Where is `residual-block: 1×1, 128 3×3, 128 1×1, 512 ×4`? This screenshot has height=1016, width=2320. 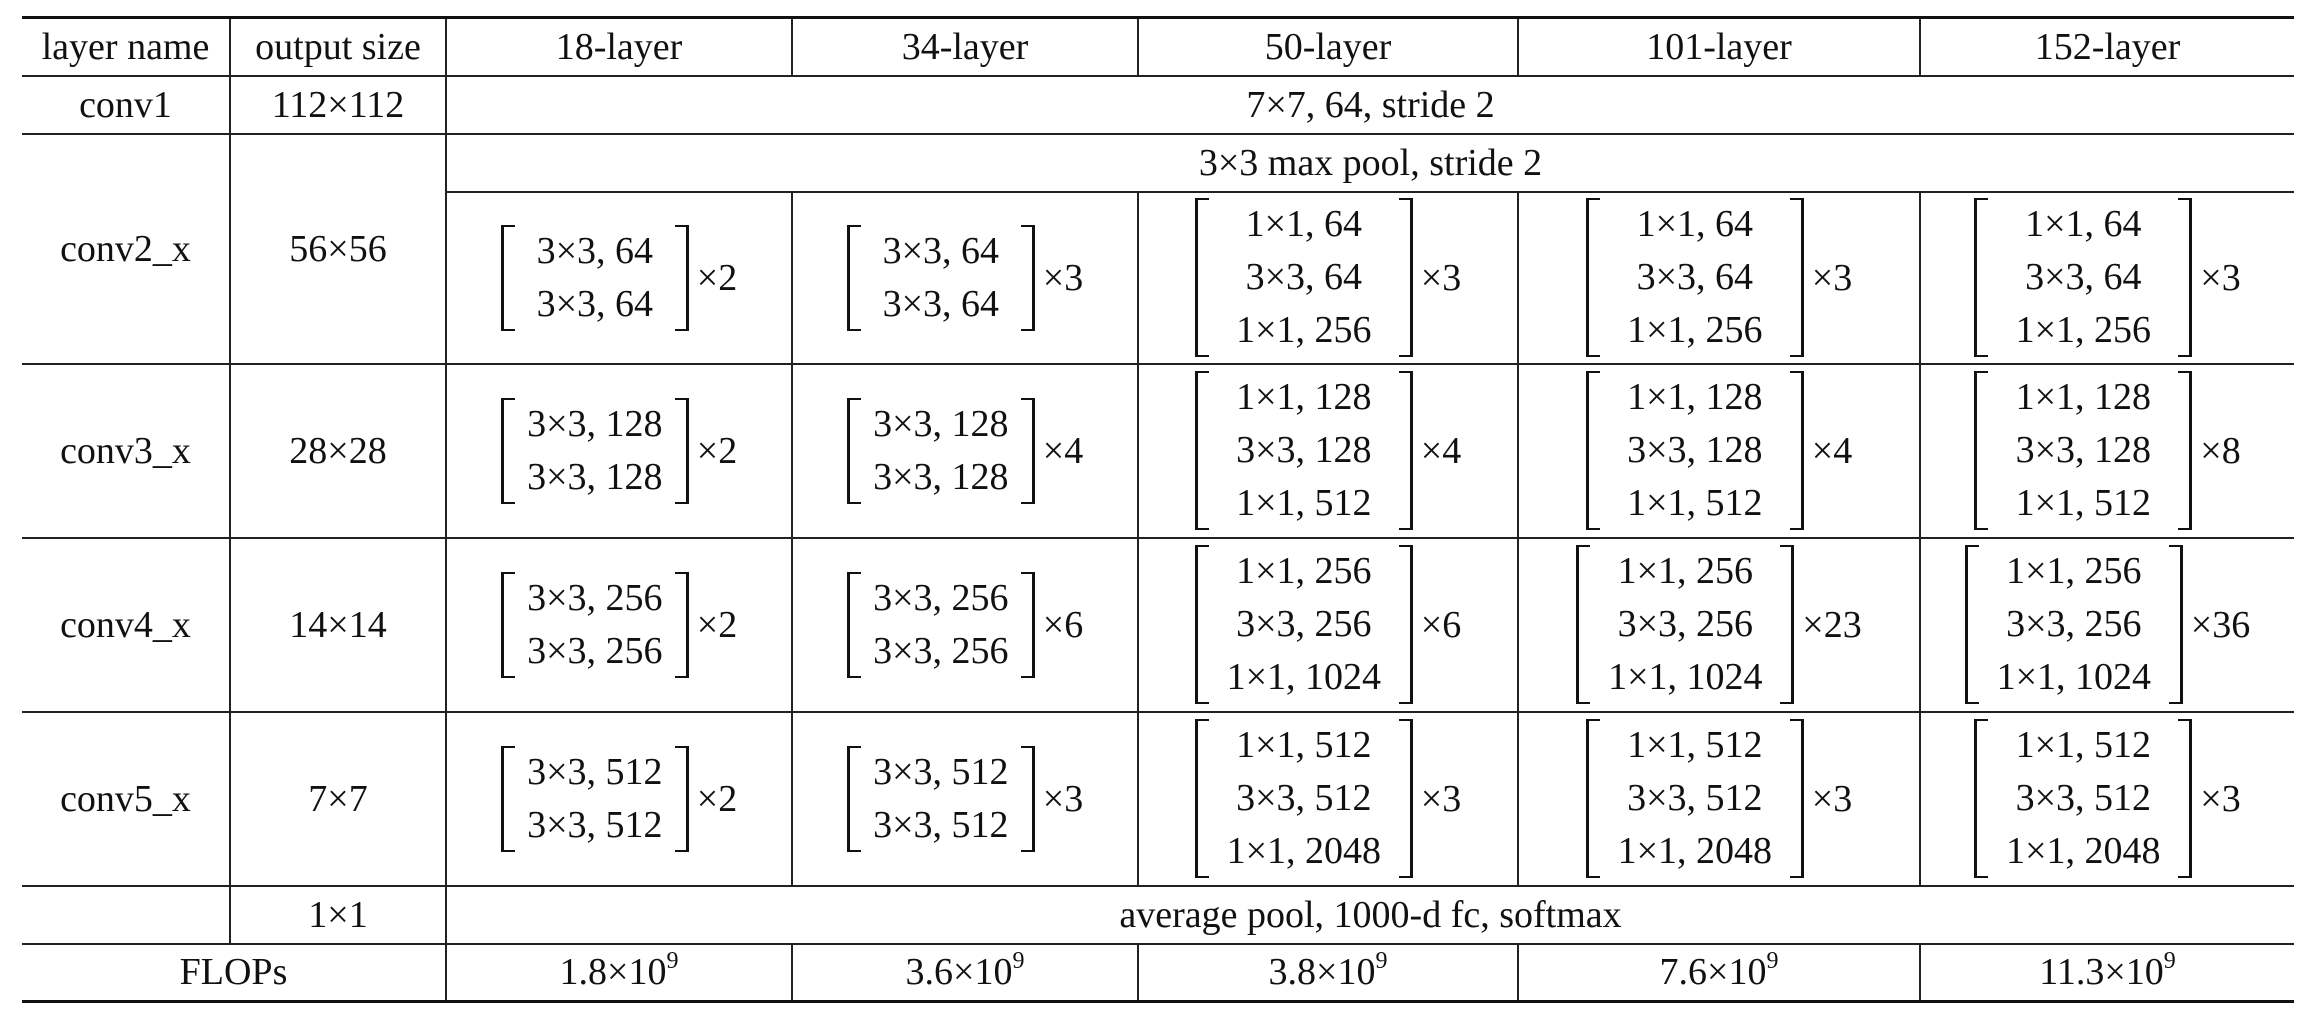 residual-block: 1×1, 128 3×3, 128 1×1, 512 ×4 is located at coordinates (1327, 450).